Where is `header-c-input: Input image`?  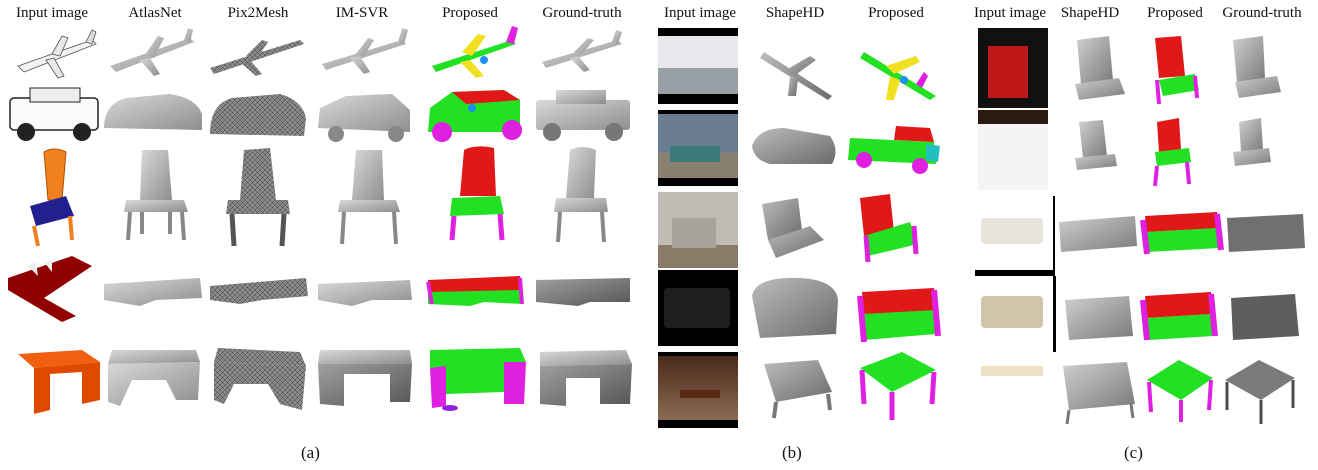 header-c-input: Input image is located at coordinates (1010, 13).